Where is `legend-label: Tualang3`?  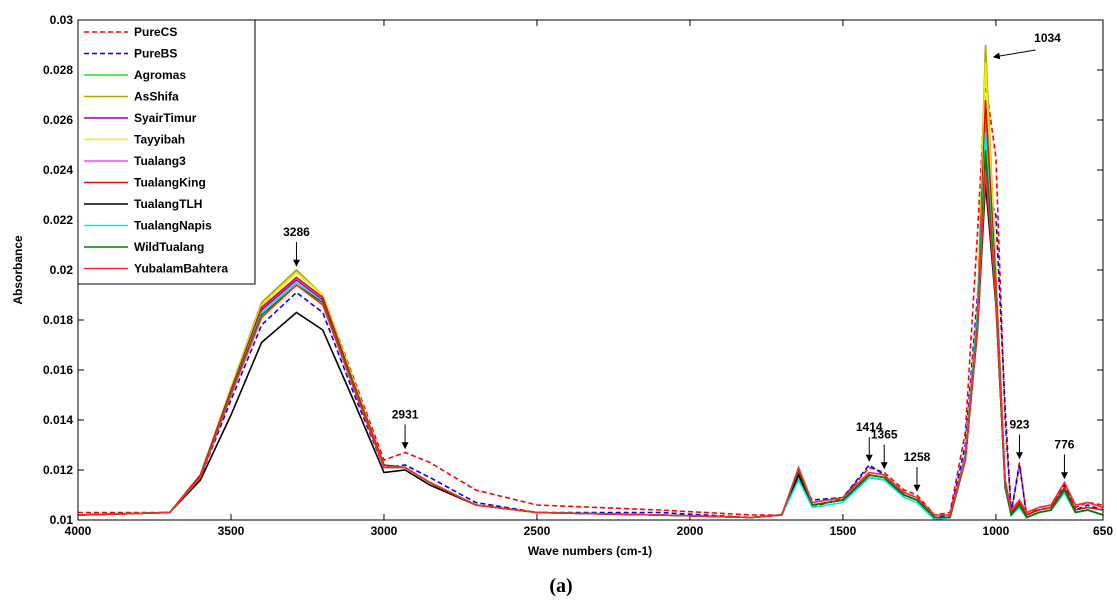 legend-label: Tualang3 is located at coordinates (160, 161).